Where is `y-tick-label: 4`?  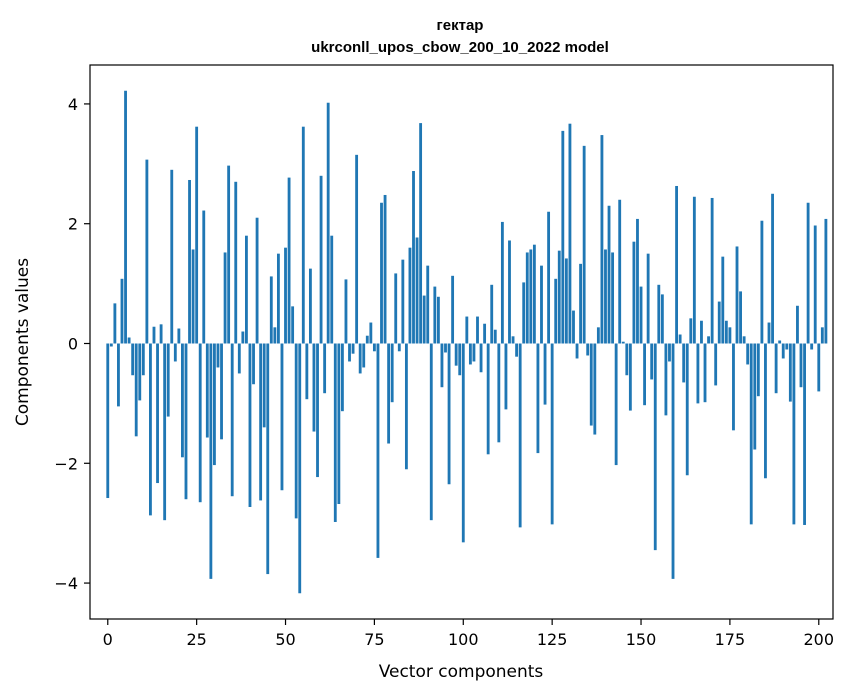
y-tick-label: 4 is located at coordinates (73, 104).